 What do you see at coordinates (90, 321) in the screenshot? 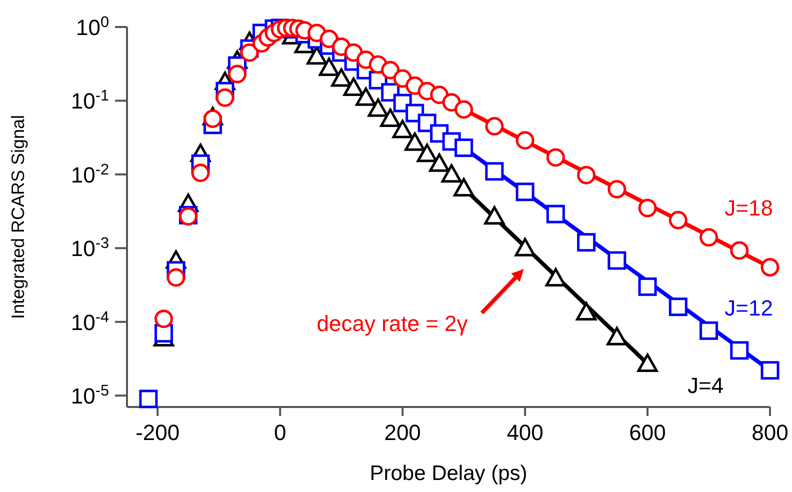
I see `y-tick-label: 10$^{-4}$` at bounding box center [90, 321].